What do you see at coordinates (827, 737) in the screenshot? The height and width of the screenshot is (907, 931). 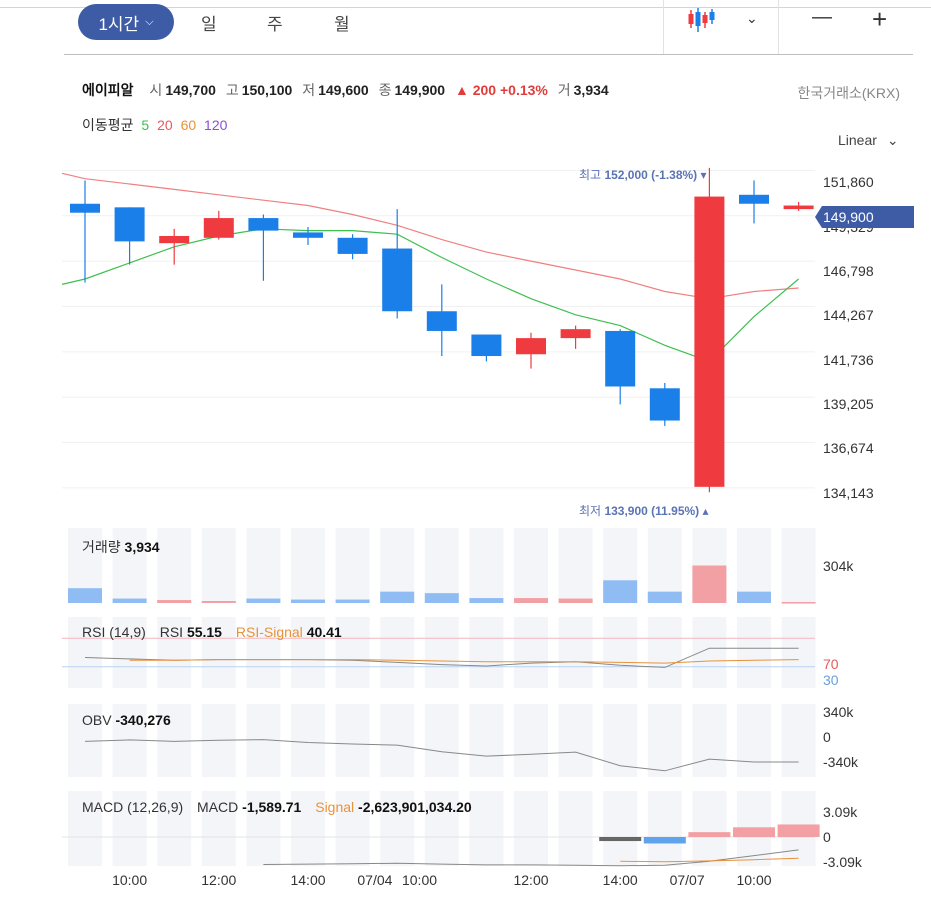 I see `obv-axis-label: 0` at bounding box center [827, 737].